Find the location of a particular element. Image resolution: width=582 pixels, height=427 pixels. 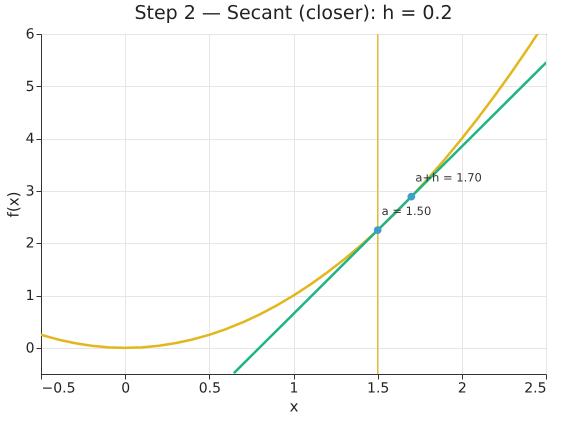

x-tick-label: 0.5 is located at coordinates (209, 388).